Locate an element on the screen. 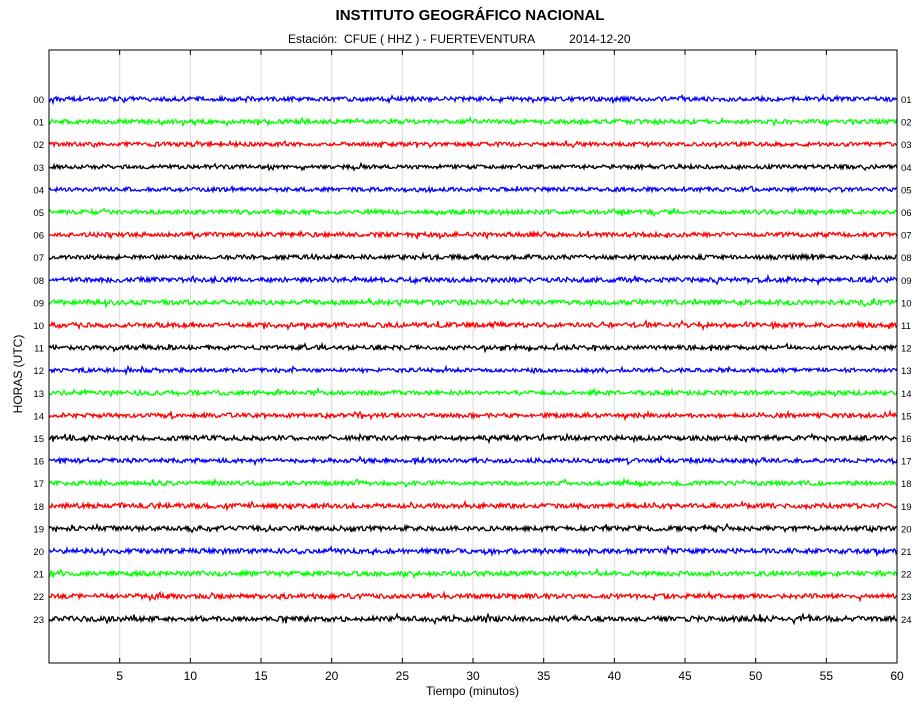  left-hour-label: 01 is located at coordinates (38, 123).